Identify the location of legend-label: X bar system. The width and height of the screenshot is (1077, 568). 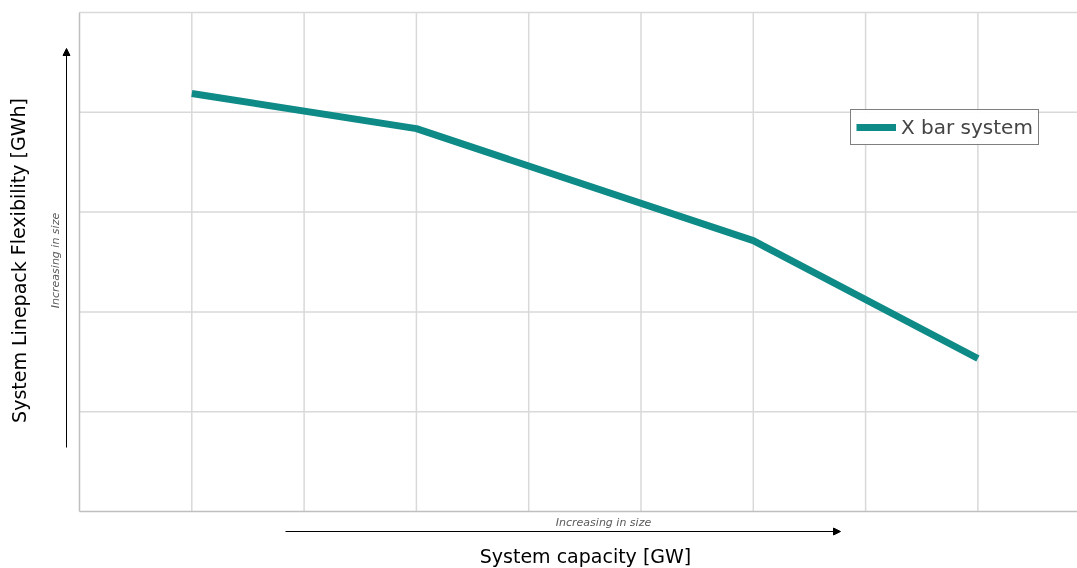
(967, 127).